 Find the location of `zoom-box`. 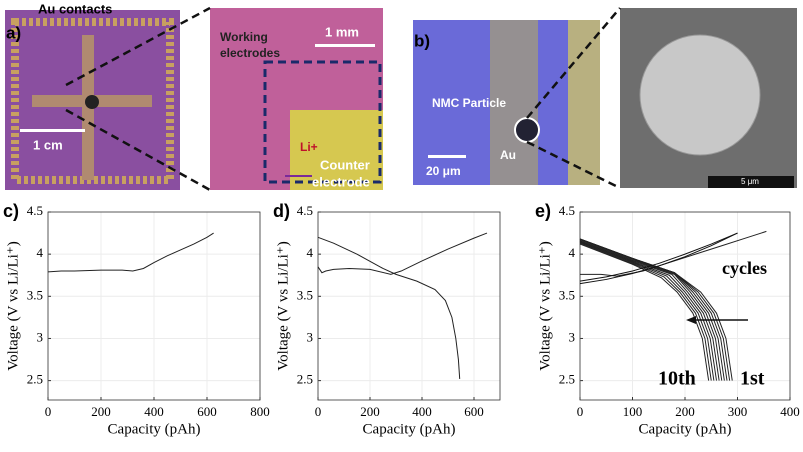

zoom-box is located at coordinates (322, 122).